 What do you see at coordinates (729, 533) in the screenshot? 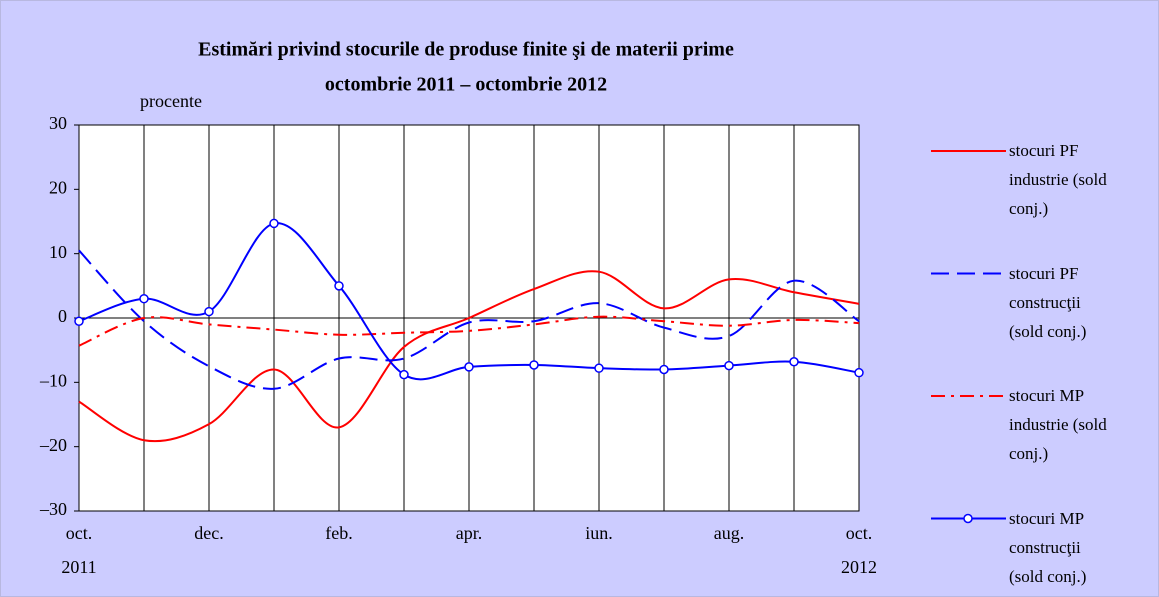
I see `x-tick-label: aug.` at bounding box center [729, 533].